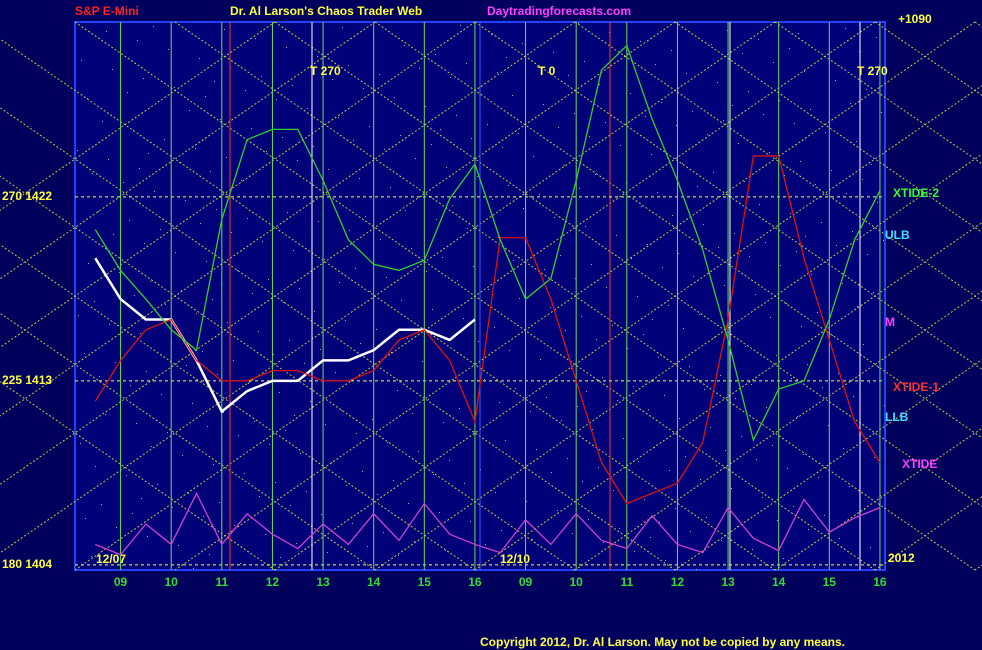 The height and width of the screenshot is (650, 982). I want to click on y-tick-label: 270 1422, so click(27, 196).